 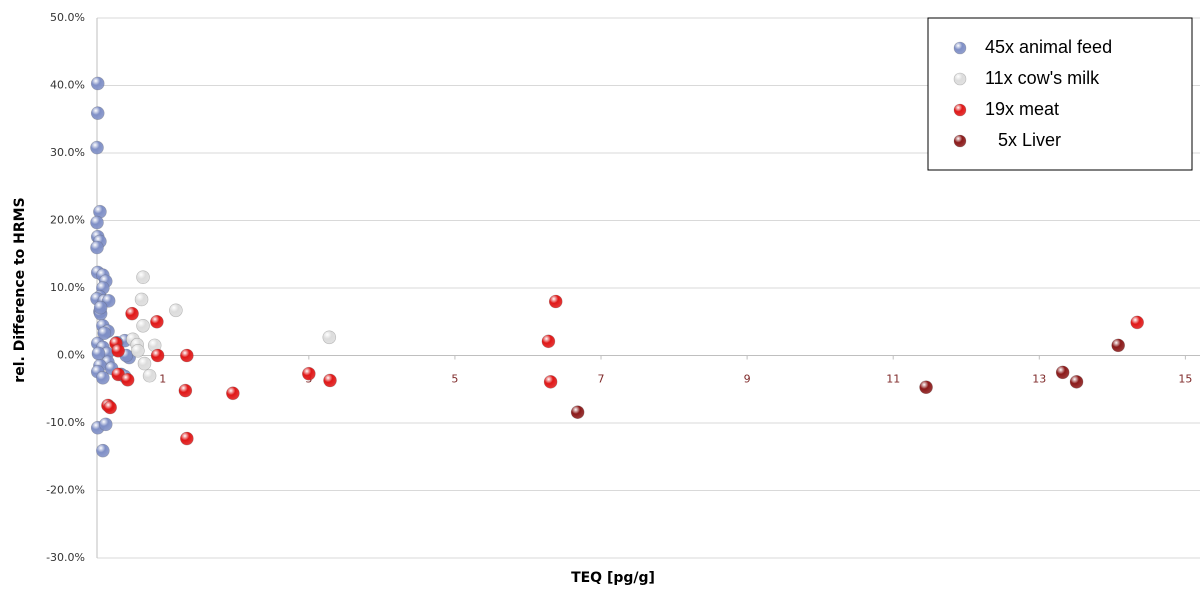 I want to click on legend-label: 19x meat, so click(x=1022, y=109).